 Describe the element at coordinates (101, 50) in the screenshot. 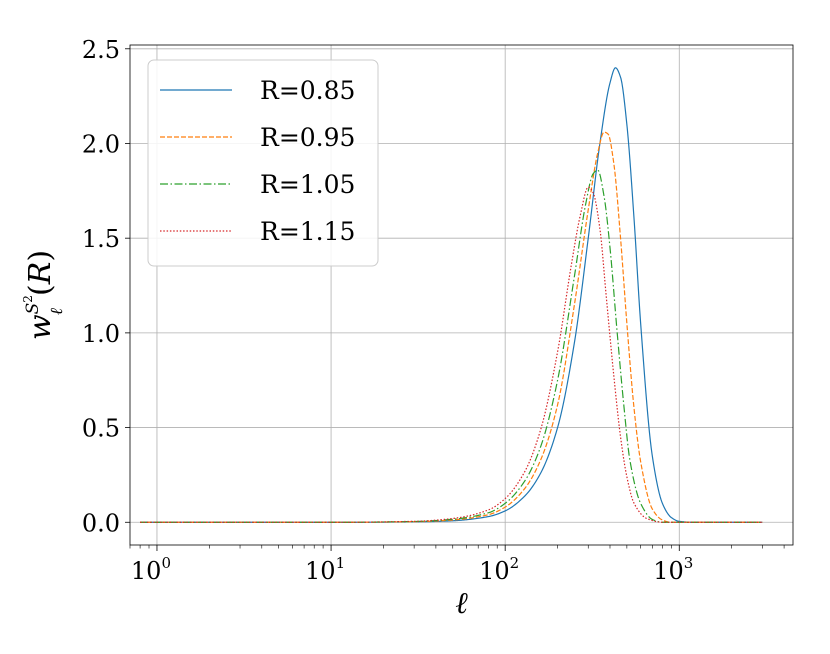

I see `y-tick-label: 2.5` at that location.